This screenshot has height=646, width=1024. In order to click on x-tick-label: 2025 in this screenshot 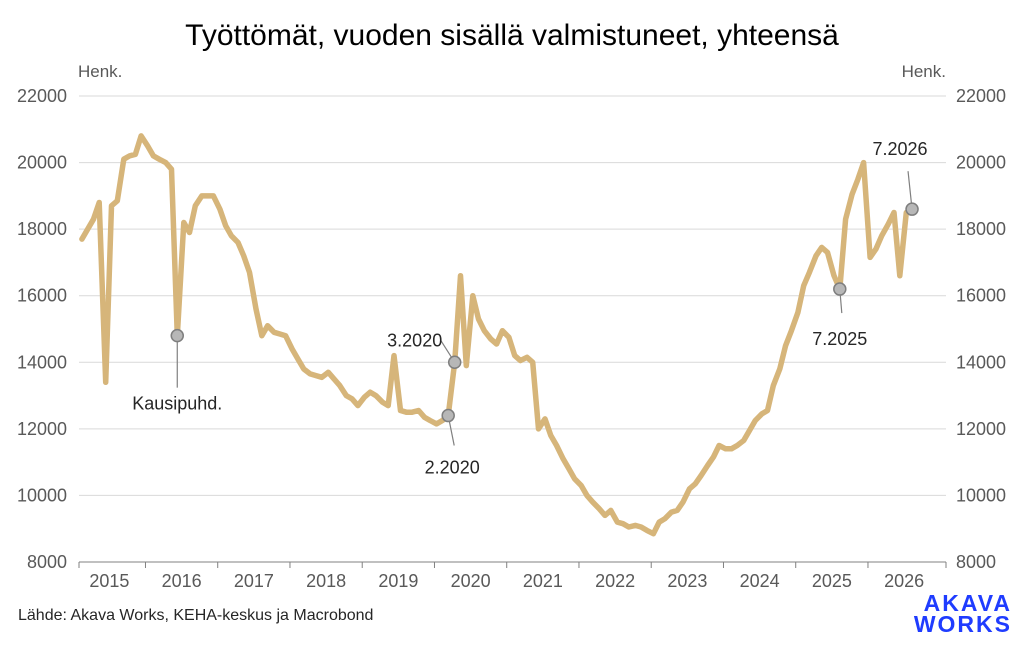, I will do `click(832, 581)`.